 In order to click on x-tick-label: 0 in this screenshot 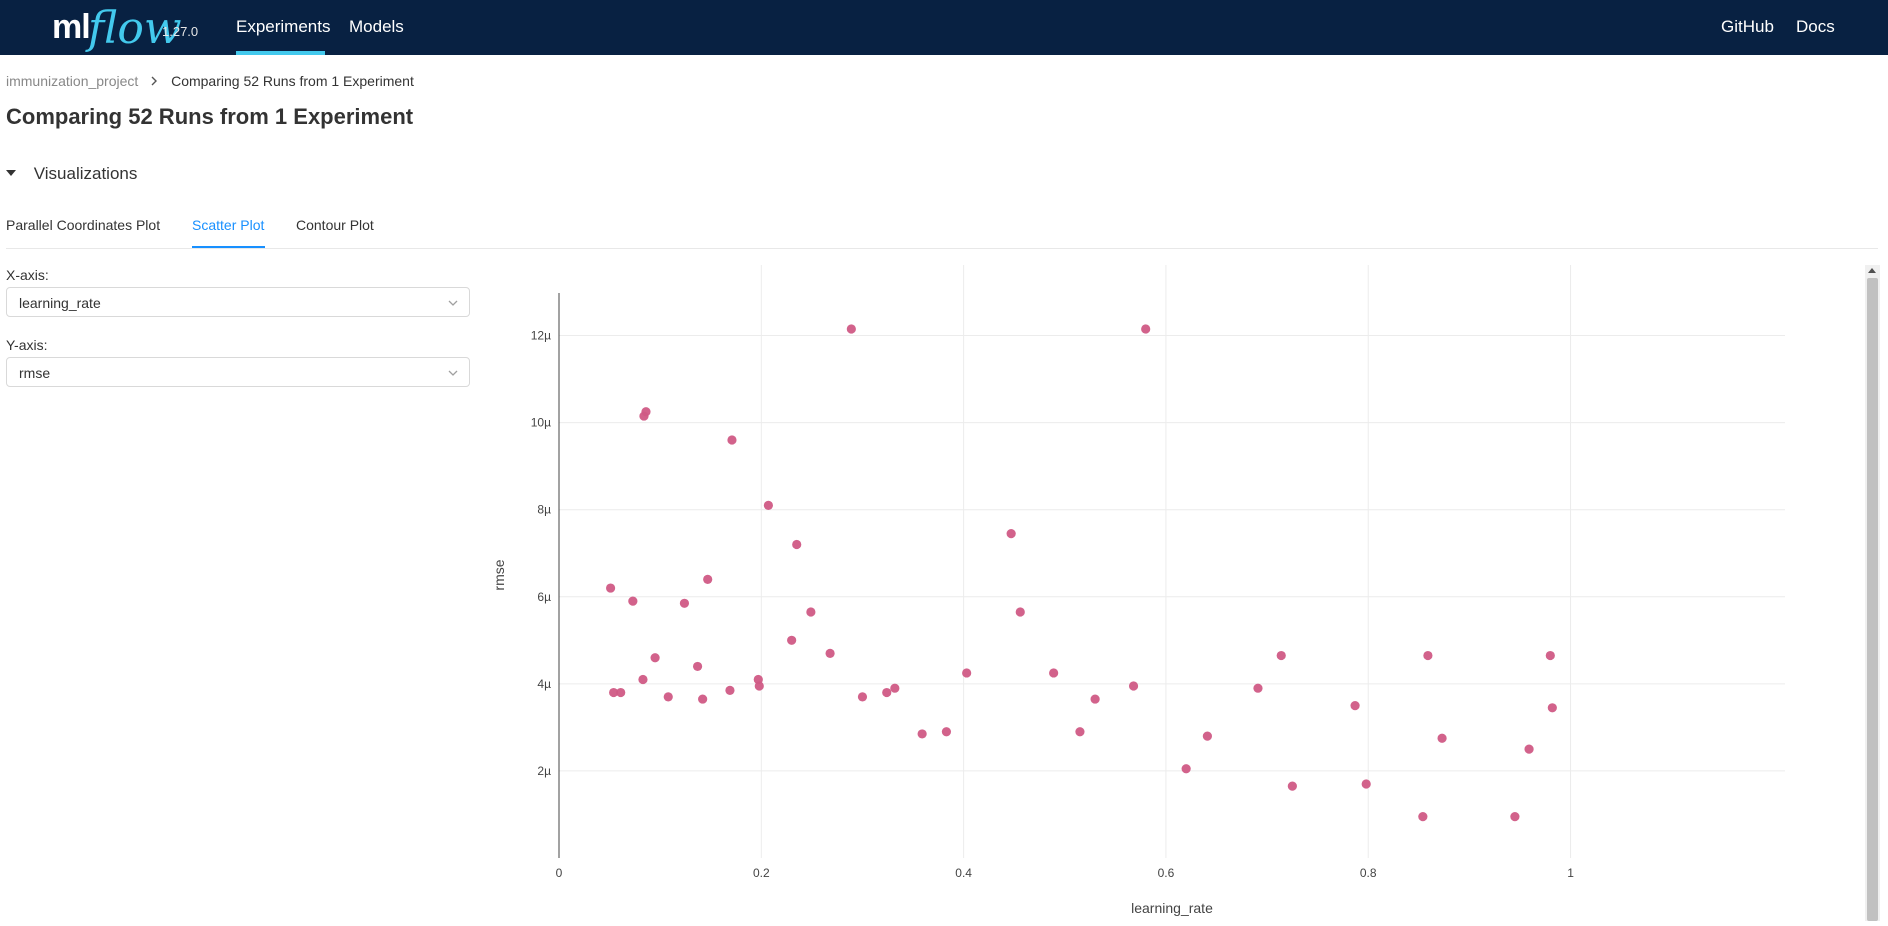, I will do `click(559, 873)`.